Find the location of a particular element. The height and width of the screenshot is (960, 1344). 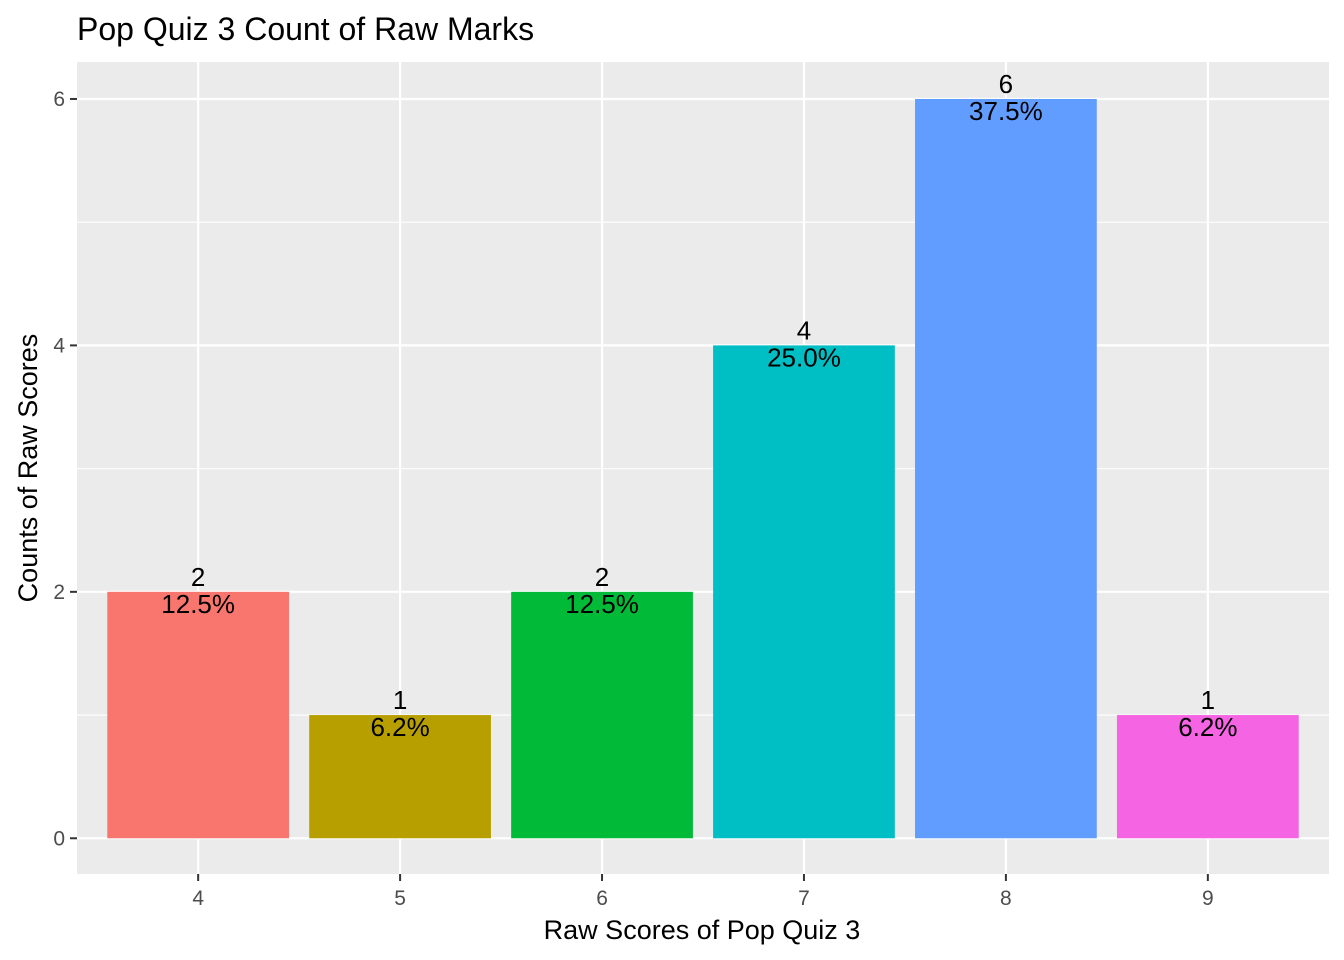

x-tick-label: 4 is located at coordinates (198, 898).